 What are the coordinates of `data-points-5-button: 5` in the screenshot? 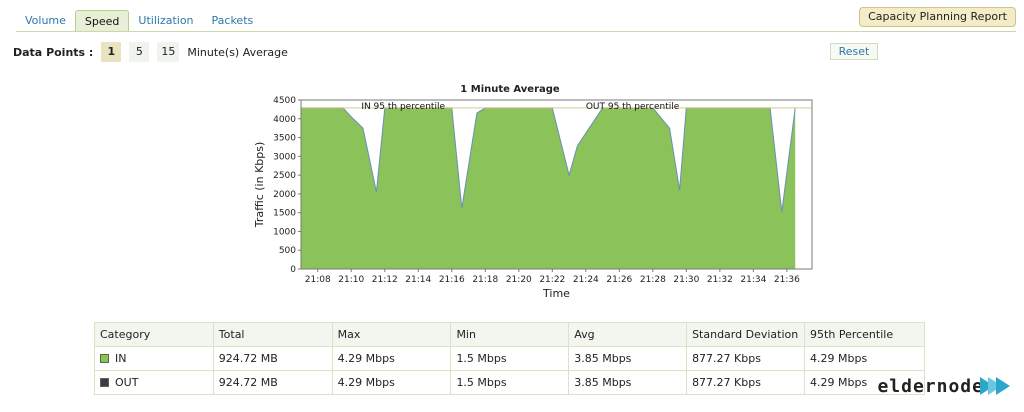 It's located at (139, 52).